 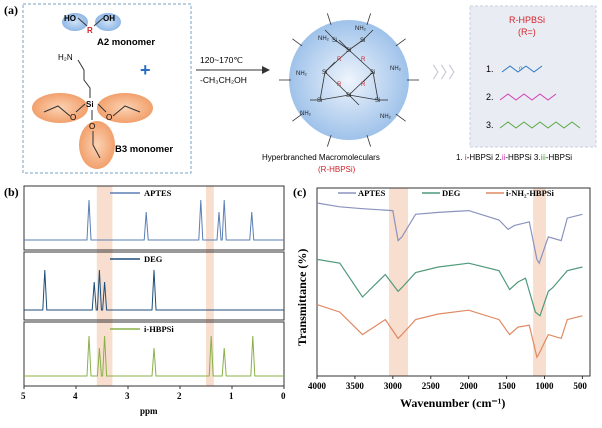 What do you see at coordinates (514, 157) in the screenshot?
I see `r-group-note: 1. i-HBPSi 2.ii-HBPSi 3.iii-HBPSi` at bounding box center [514, 157].